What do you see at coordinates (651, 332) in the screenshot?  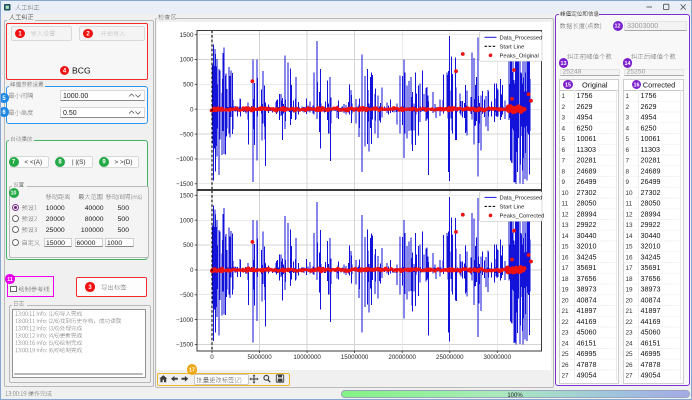 I see `svg-text: 45060` at bounding box center [651, 332].